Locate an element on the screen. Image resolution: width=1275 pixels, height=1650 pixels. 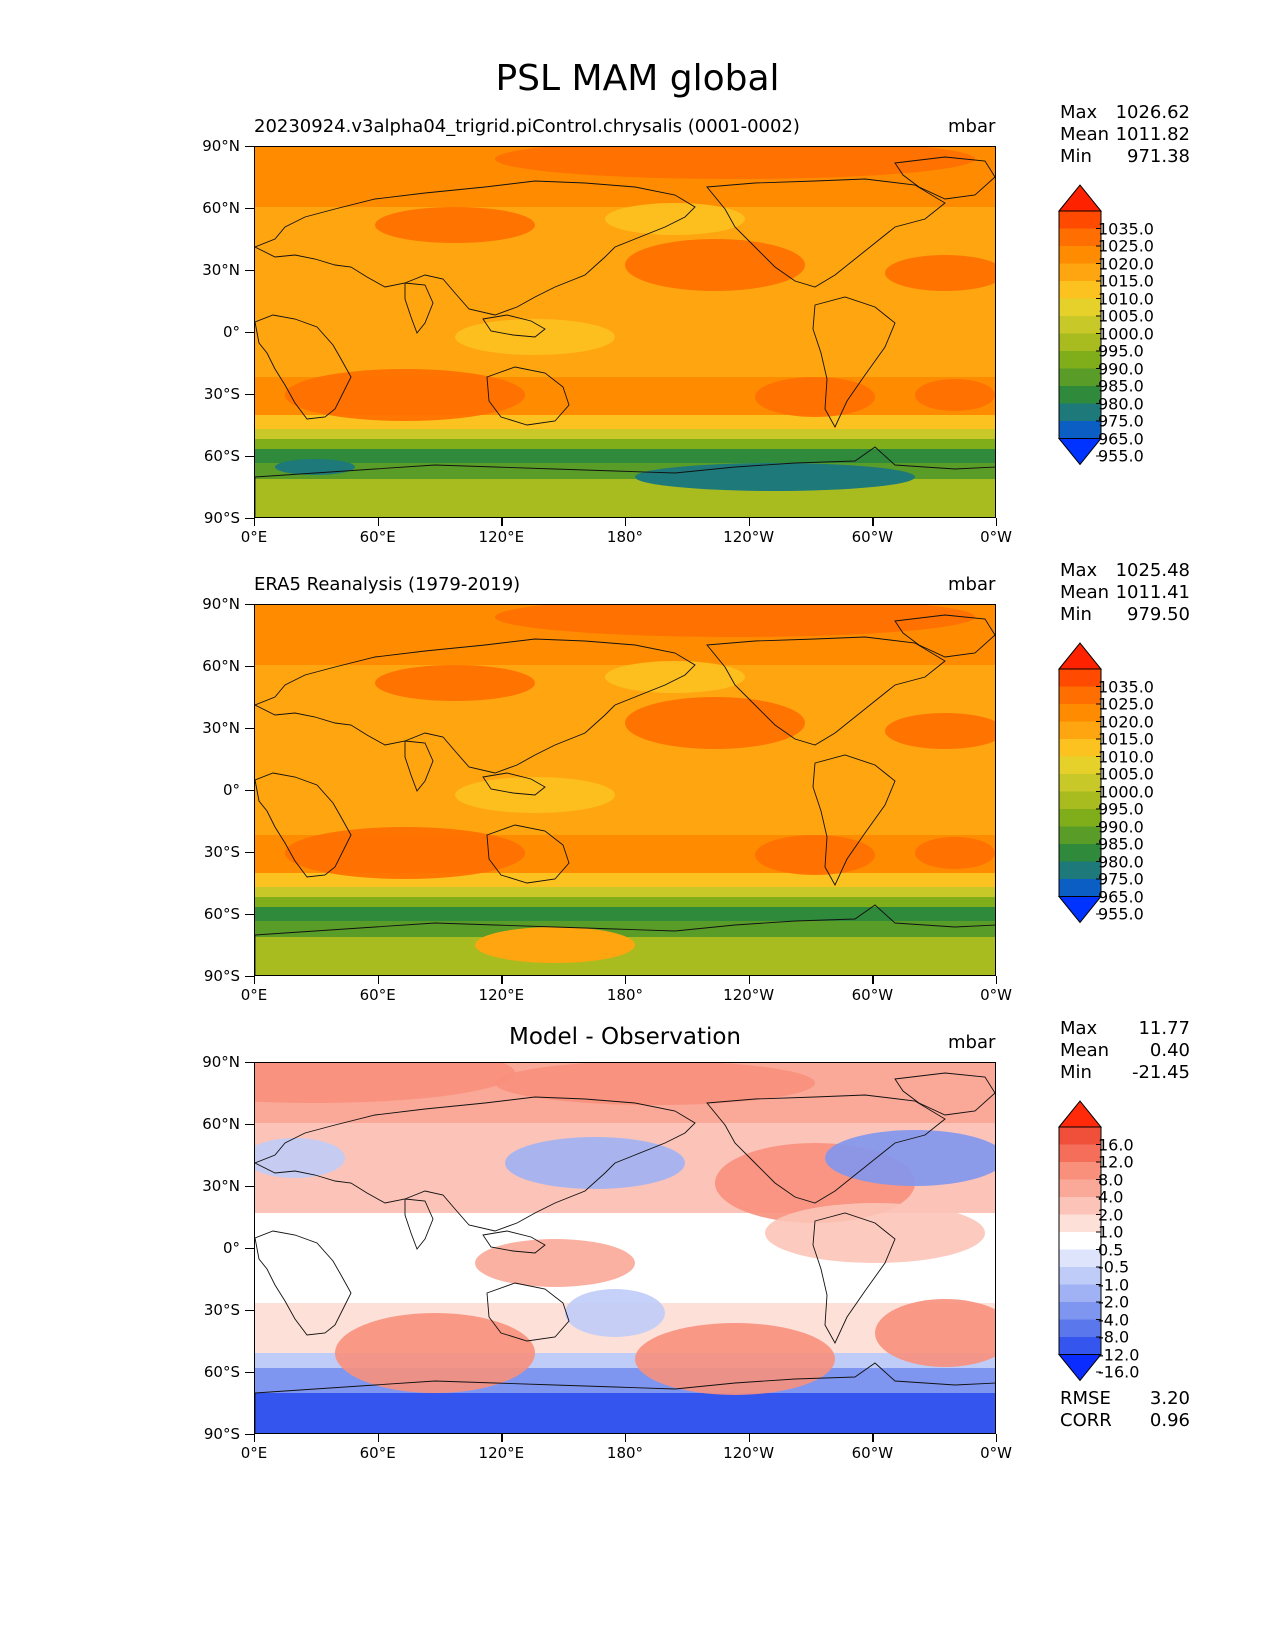
stat-value: 0.40 is located at coordinates (1169, 1050).